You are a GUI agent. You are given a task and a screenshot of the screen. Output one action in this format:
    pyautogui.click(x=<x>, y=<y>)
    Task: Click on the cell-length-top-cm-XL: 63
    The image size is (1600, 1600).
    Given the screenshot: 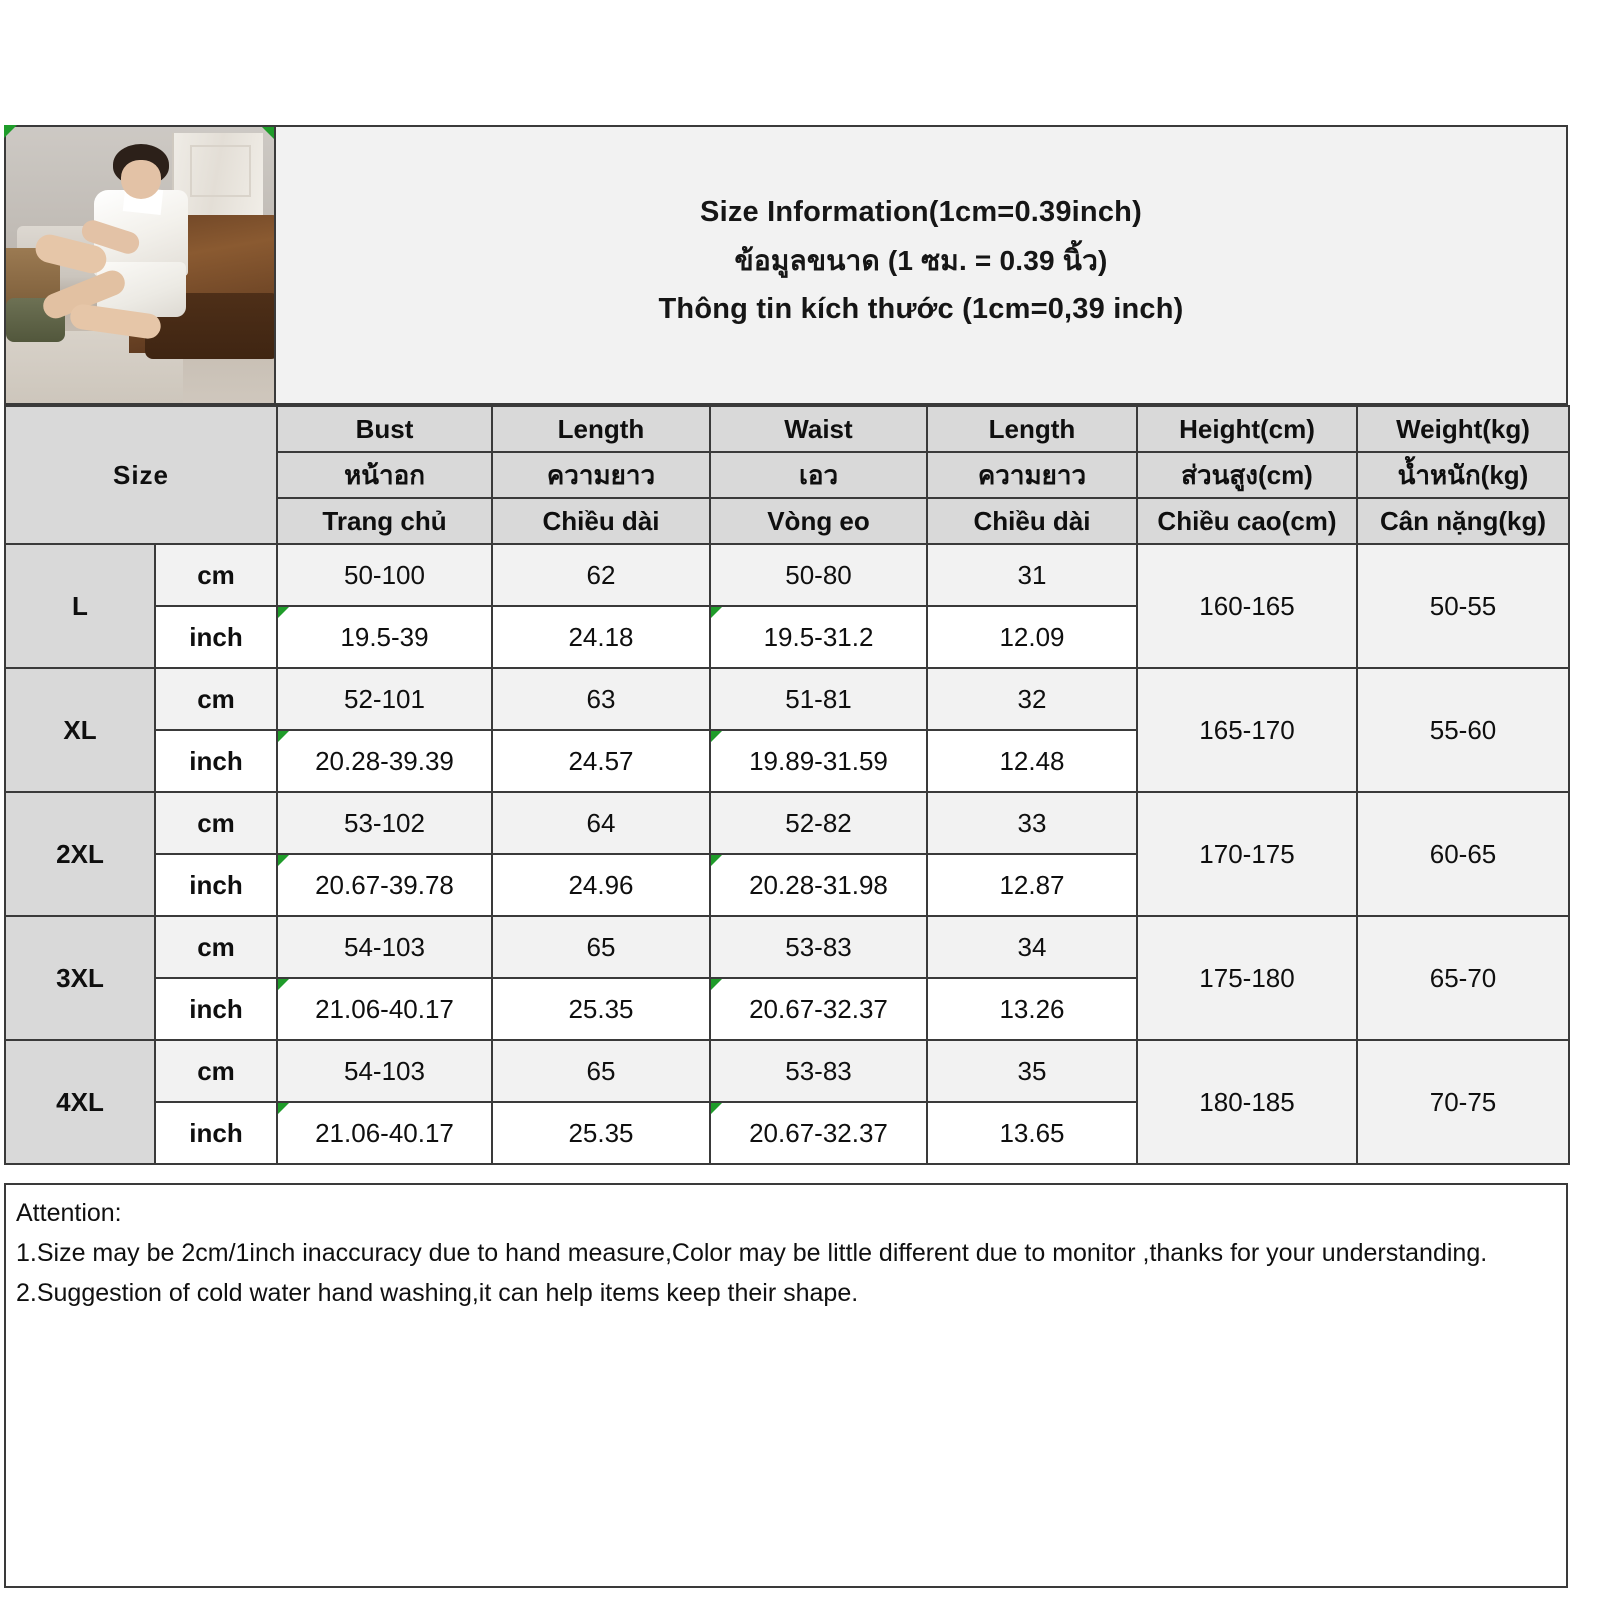 What is the action you would take?
    pyautogui.click(x=601, y=699)
    